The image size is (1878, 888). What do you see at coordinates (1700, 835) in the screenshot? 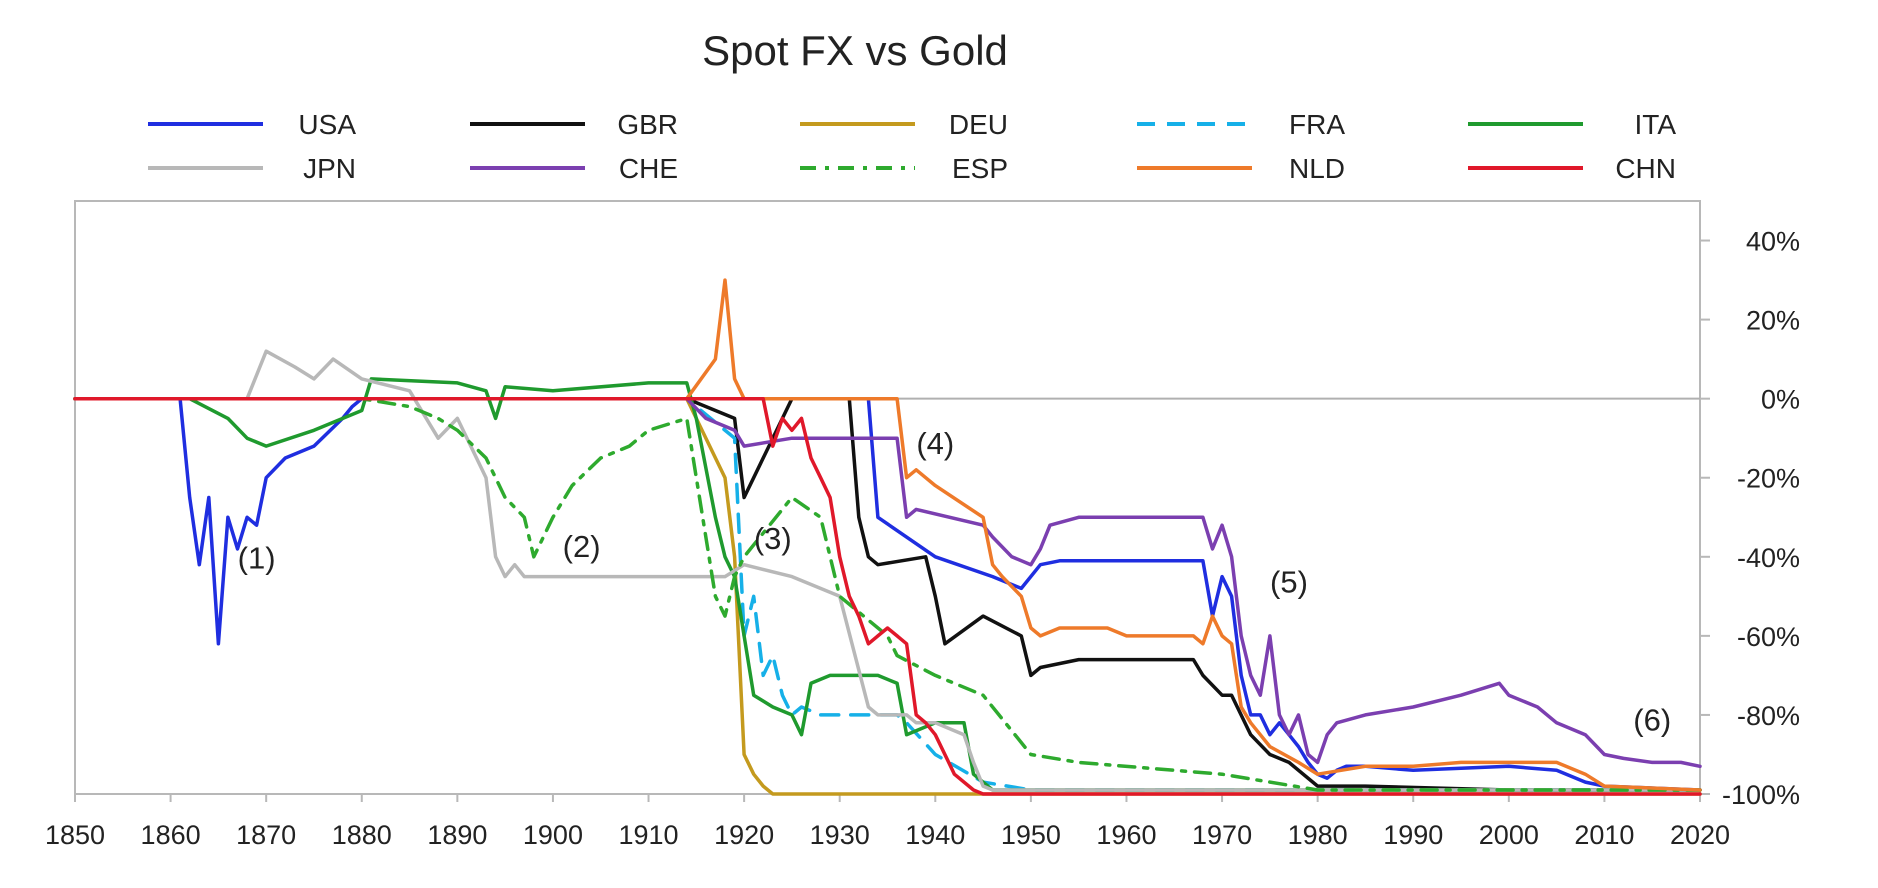
I see `x-tick-label-2020: 2020` at bounding box center [1700, 835].